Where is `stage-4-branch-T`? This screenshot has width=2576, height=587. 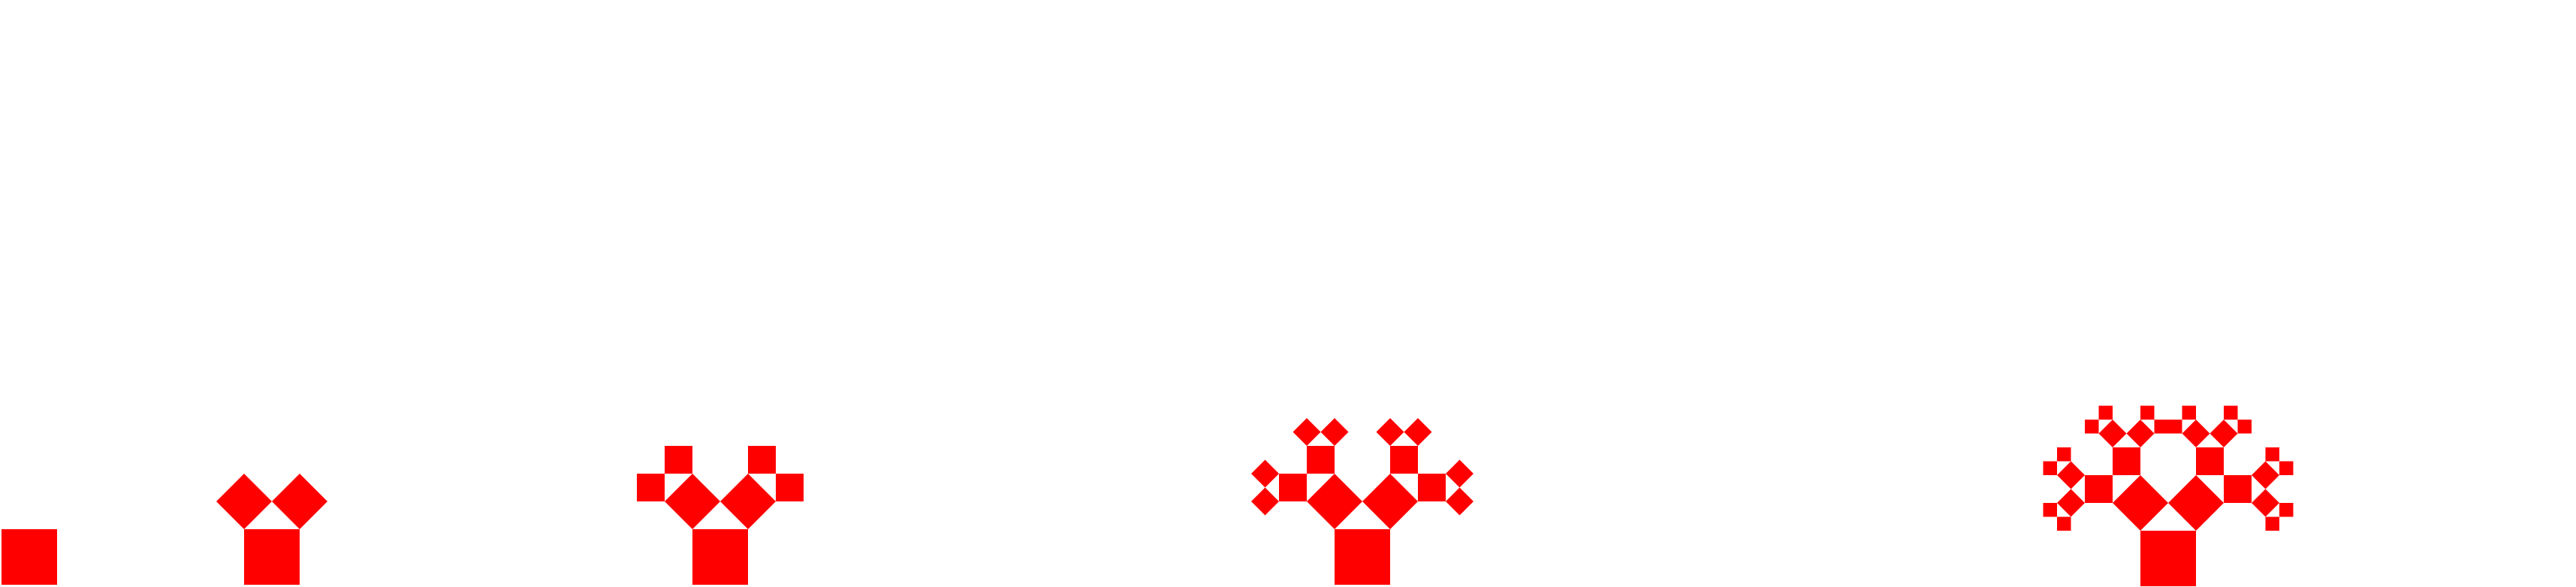 stage-4-branch-T is located at coordinates (2168, 558).